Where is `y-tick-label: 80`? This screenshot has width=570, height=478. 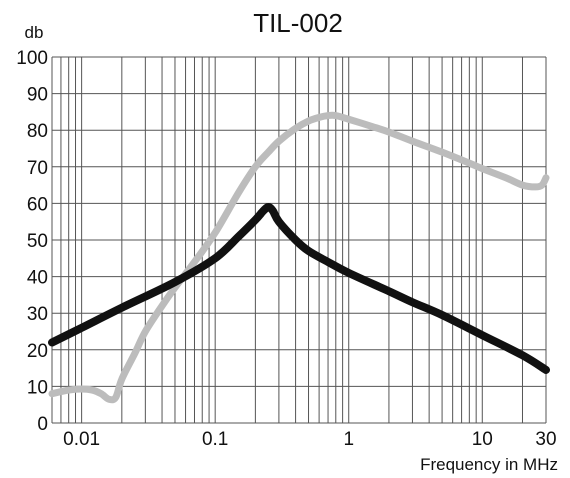
y-tick-label: 80 is located at coordinates (37, 131).